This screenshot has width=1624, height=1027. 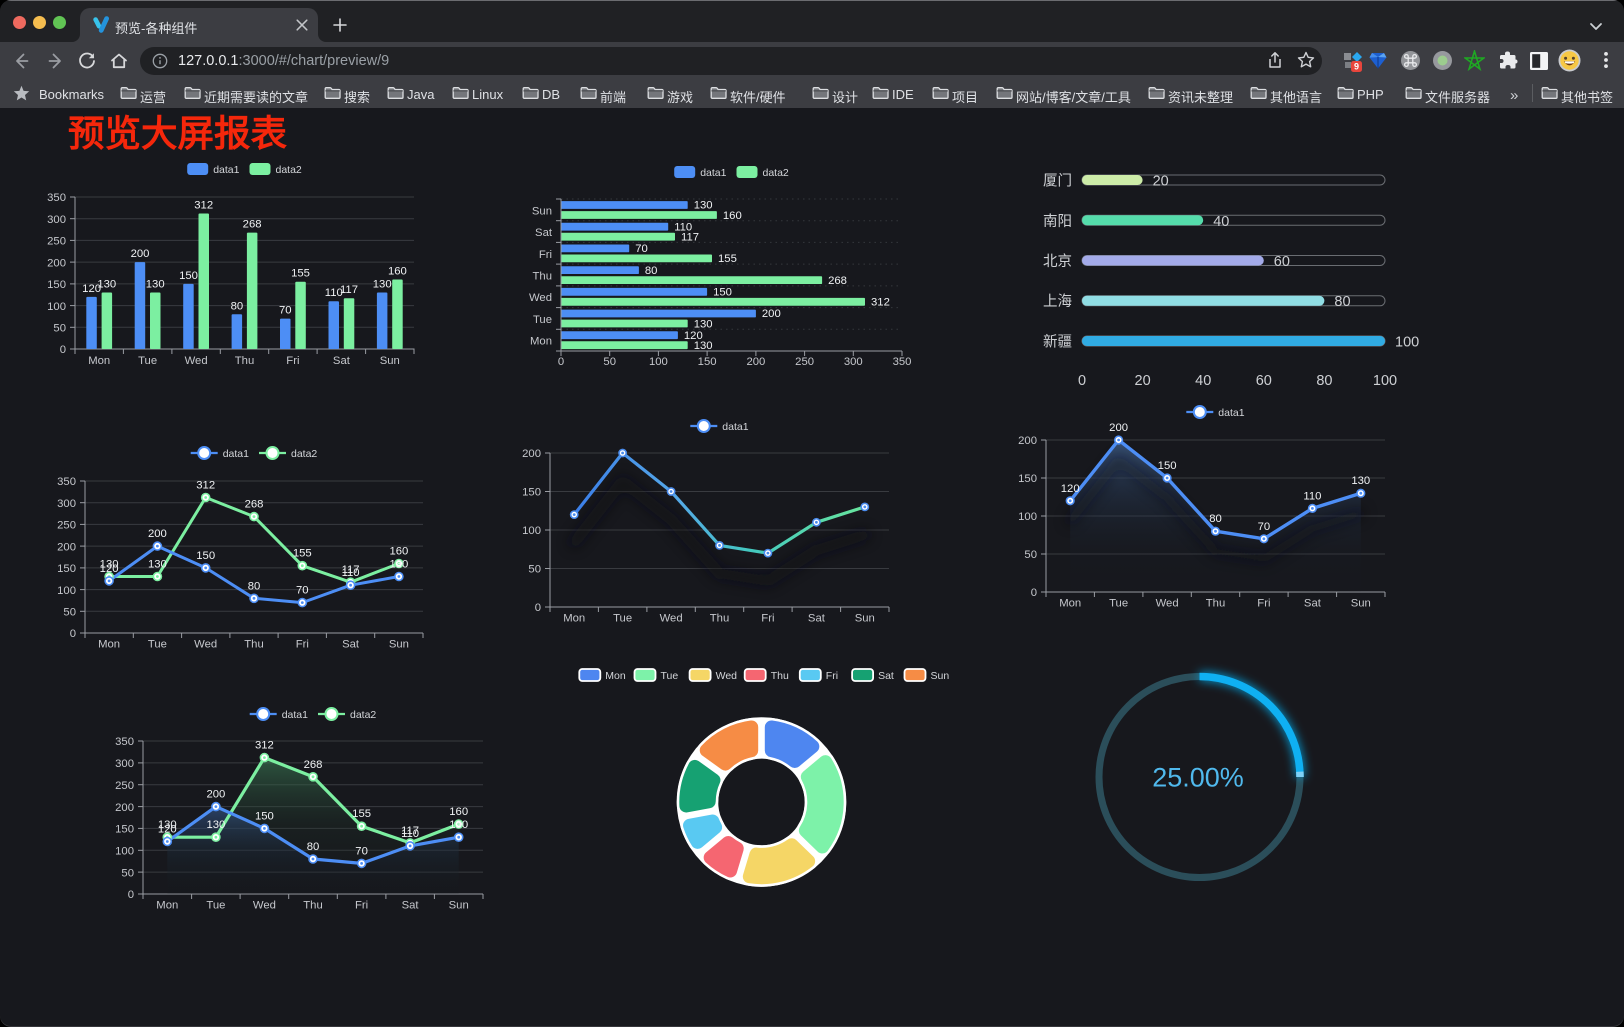 What do you see at coordinates (1057, 301) in the screenshot?
I see `svg-text: 上海` at bounding box center [1057, 301].